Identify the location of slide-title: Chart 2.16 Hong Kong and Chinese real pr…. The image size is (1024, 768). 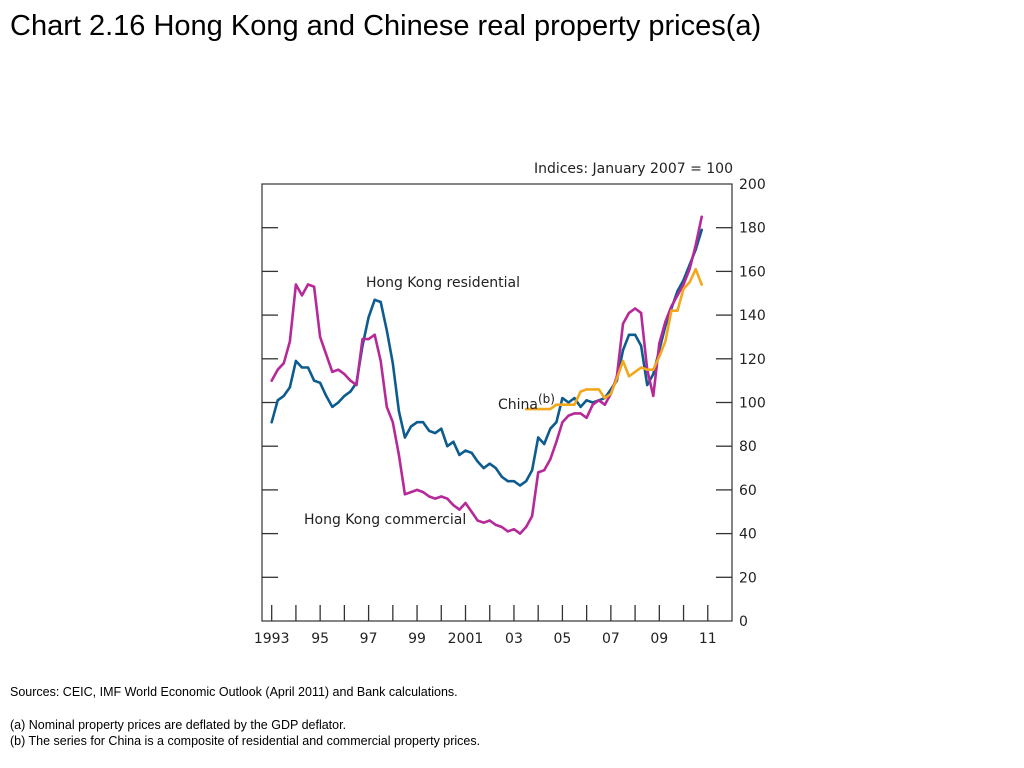
(386, 26).